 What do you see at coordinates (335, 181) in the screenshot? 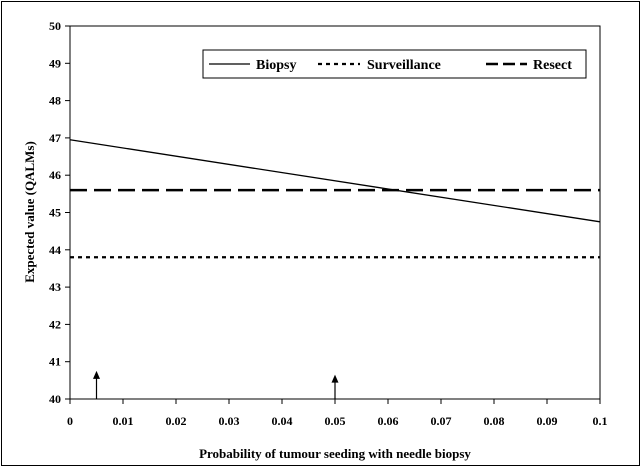
I see `series-line-biopsy` at bounding box center [335, 181].